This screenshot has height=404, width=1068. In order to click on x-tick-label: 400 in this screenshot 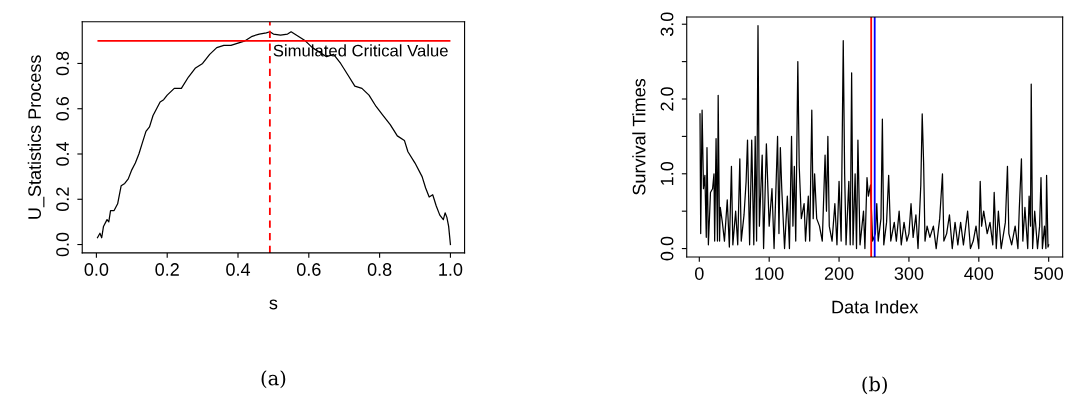, I will do `click(979, 273)`.